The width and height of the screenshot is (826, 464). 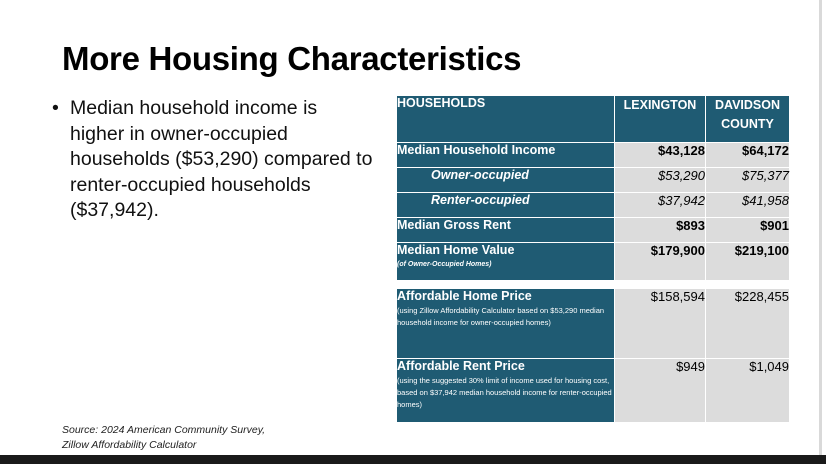 What do you see at coordinates (505, 119) in the screenshot?
I see `header-households: HOUSEHOLDS` at bounding box center [505, 119].